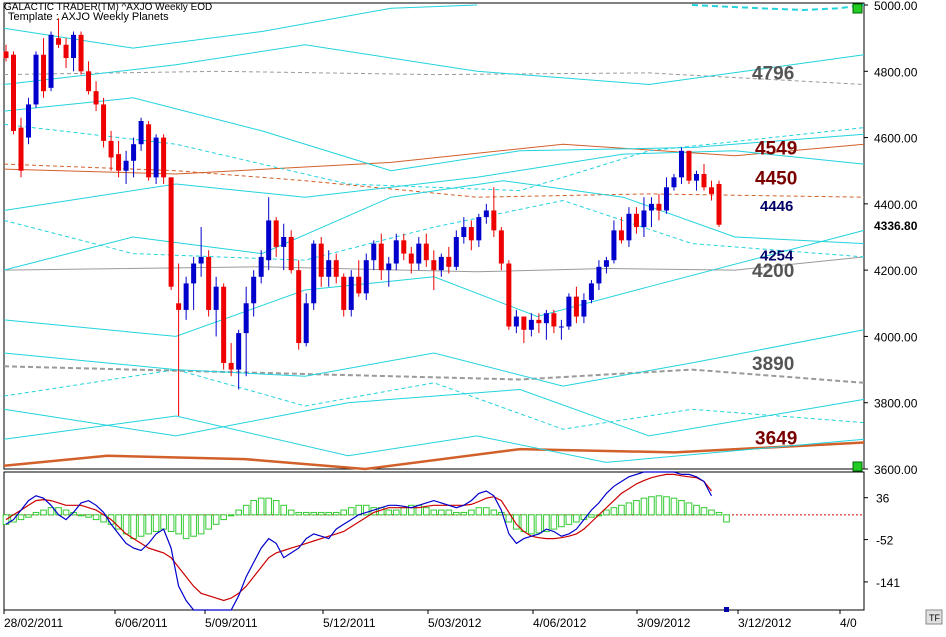 The width and height of the screenshot is (946, 637). Describe the element at coordinates (141, 623) in the screenshot. I see `date-tick-label: 6/06/2011` at that location.